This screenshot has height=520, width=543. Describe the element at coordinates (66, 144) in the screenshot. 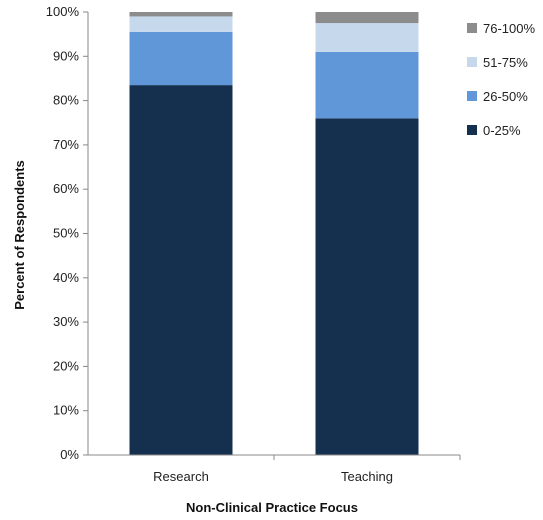

I see `y-tick-label: 70%` at that location.